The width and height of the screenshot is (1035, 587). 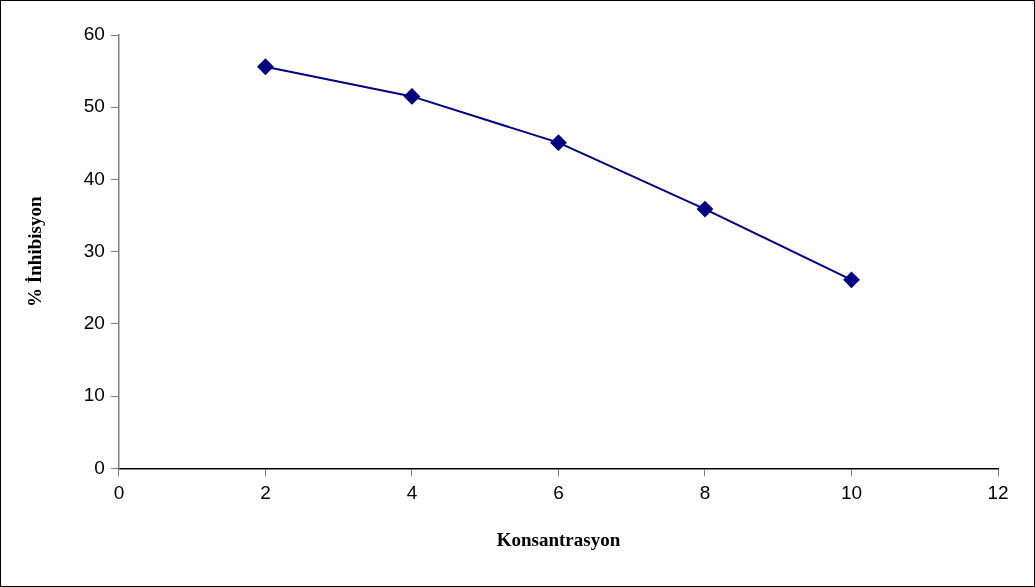 What do you see at coordinates (119, 493) in the screenshot?
I see `x-tick-label: 0` at bounding box center [119, 493].